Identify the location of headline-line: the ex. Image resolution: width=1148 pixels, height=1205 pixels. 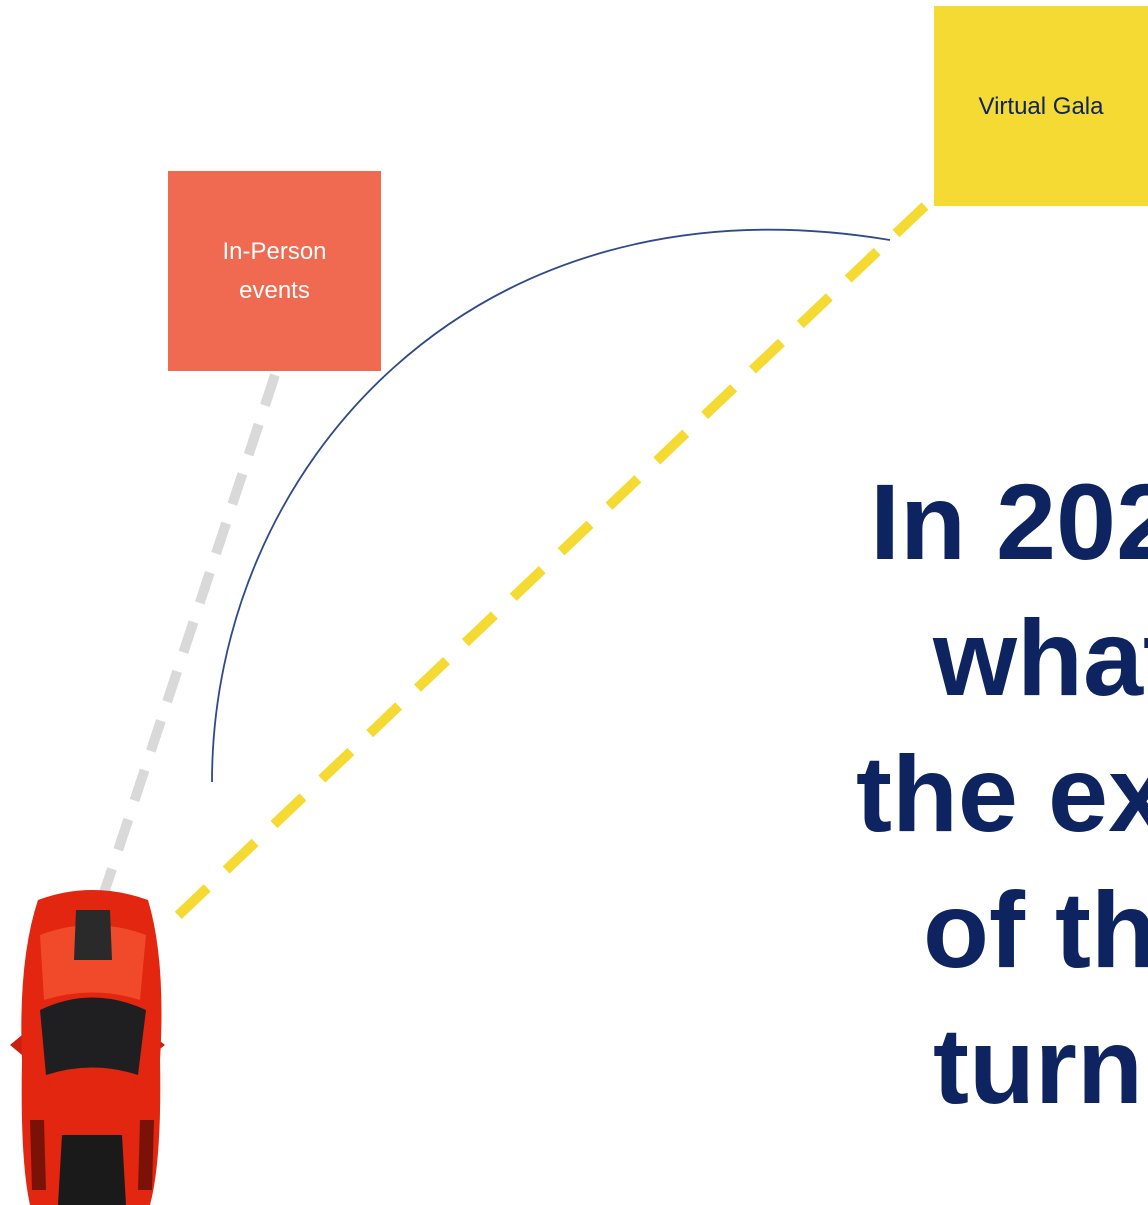
(1002, 793).